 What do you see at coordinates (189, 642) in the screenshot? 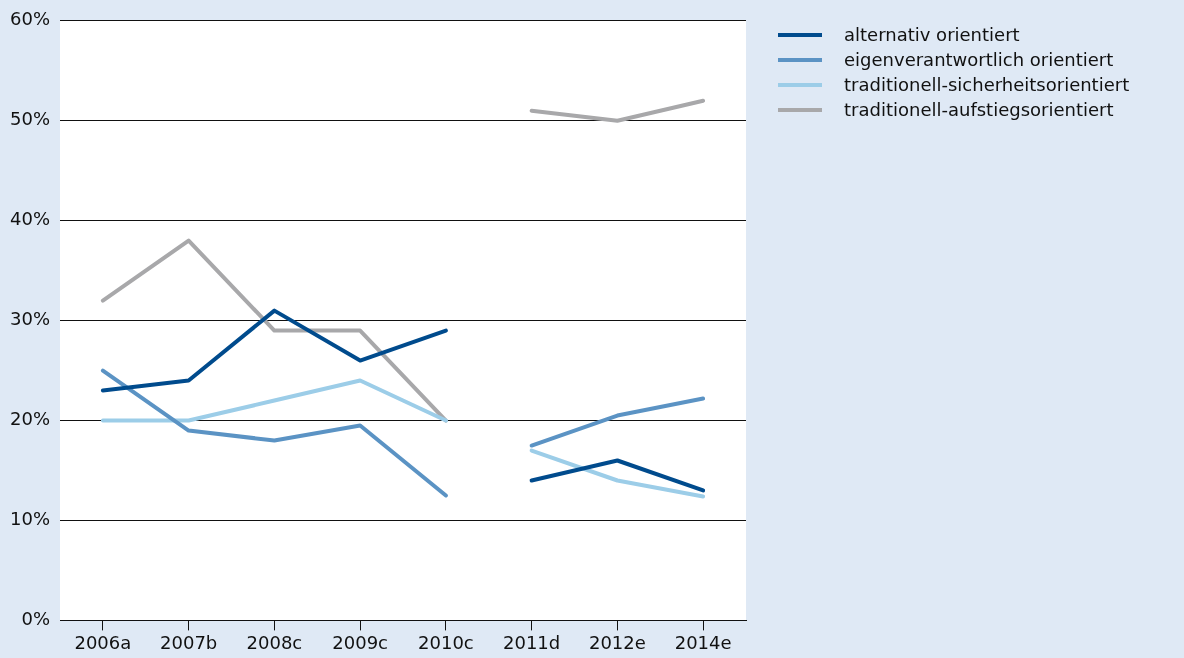
I see `x-tick-label: 2007b` at bounding box center [189, 642].